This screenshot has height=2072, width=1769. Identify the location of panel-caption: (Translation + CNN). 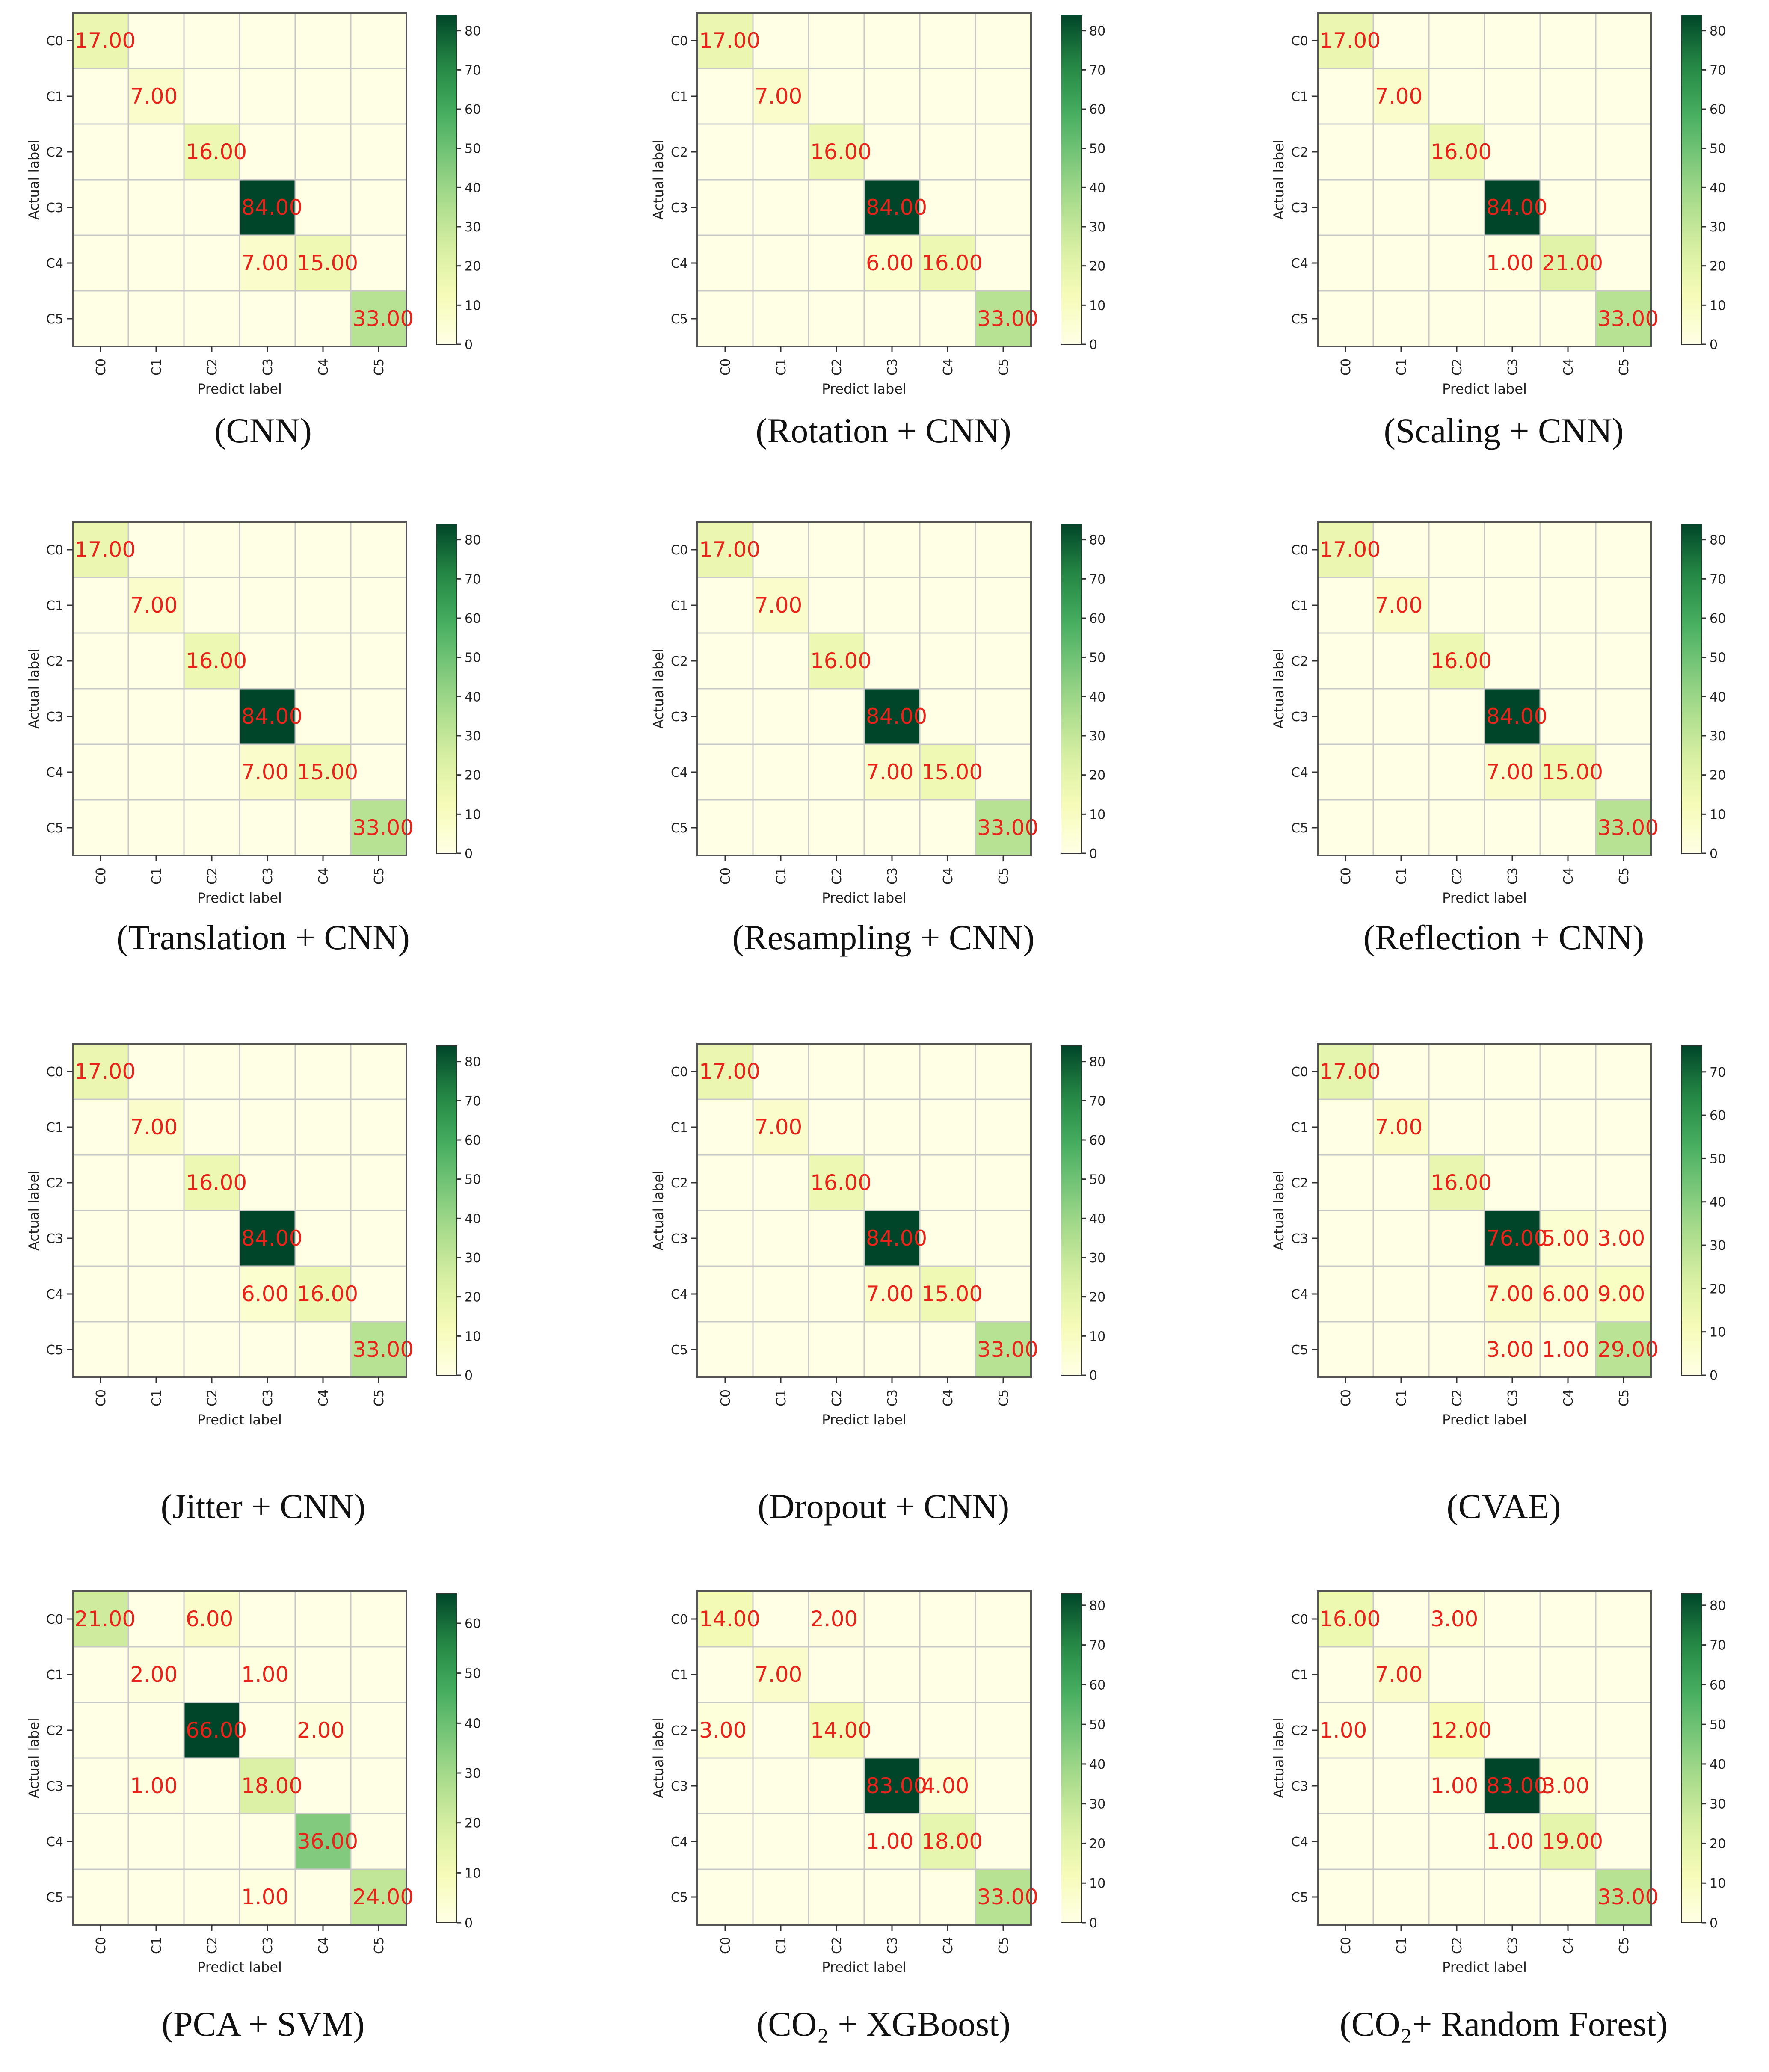
(263, 937).